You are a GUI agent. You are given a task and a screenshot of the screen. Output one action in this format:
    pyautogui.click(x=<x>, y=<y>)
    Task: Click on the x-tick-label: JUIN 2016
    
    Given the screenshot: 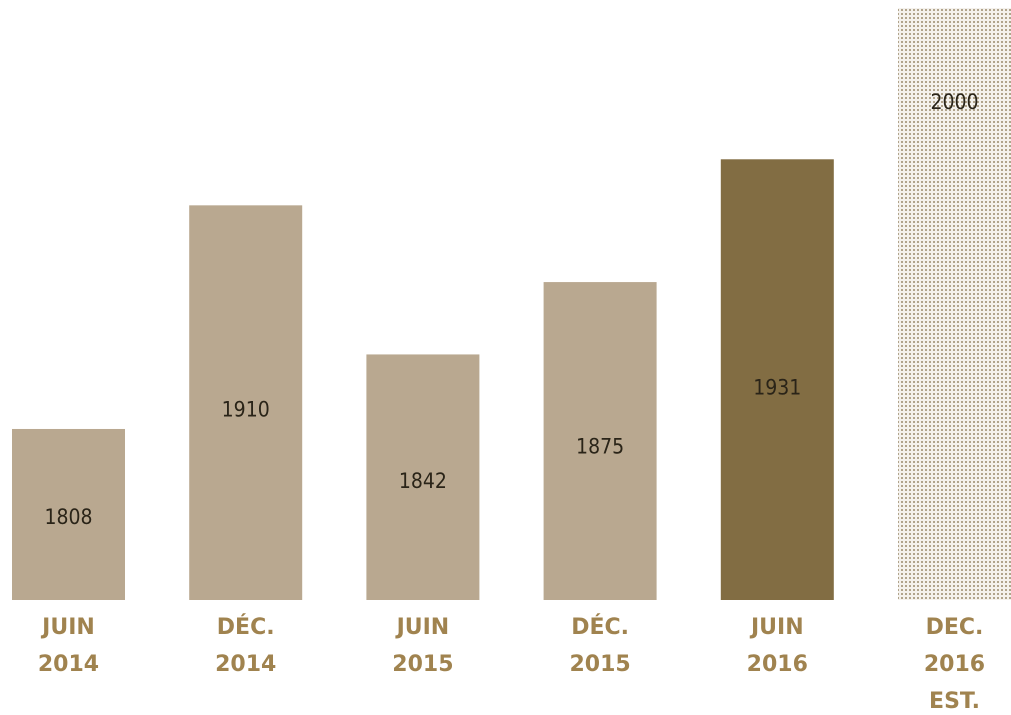 What is the action you would take?
    pyautogui.click(x=777, y=646)
    